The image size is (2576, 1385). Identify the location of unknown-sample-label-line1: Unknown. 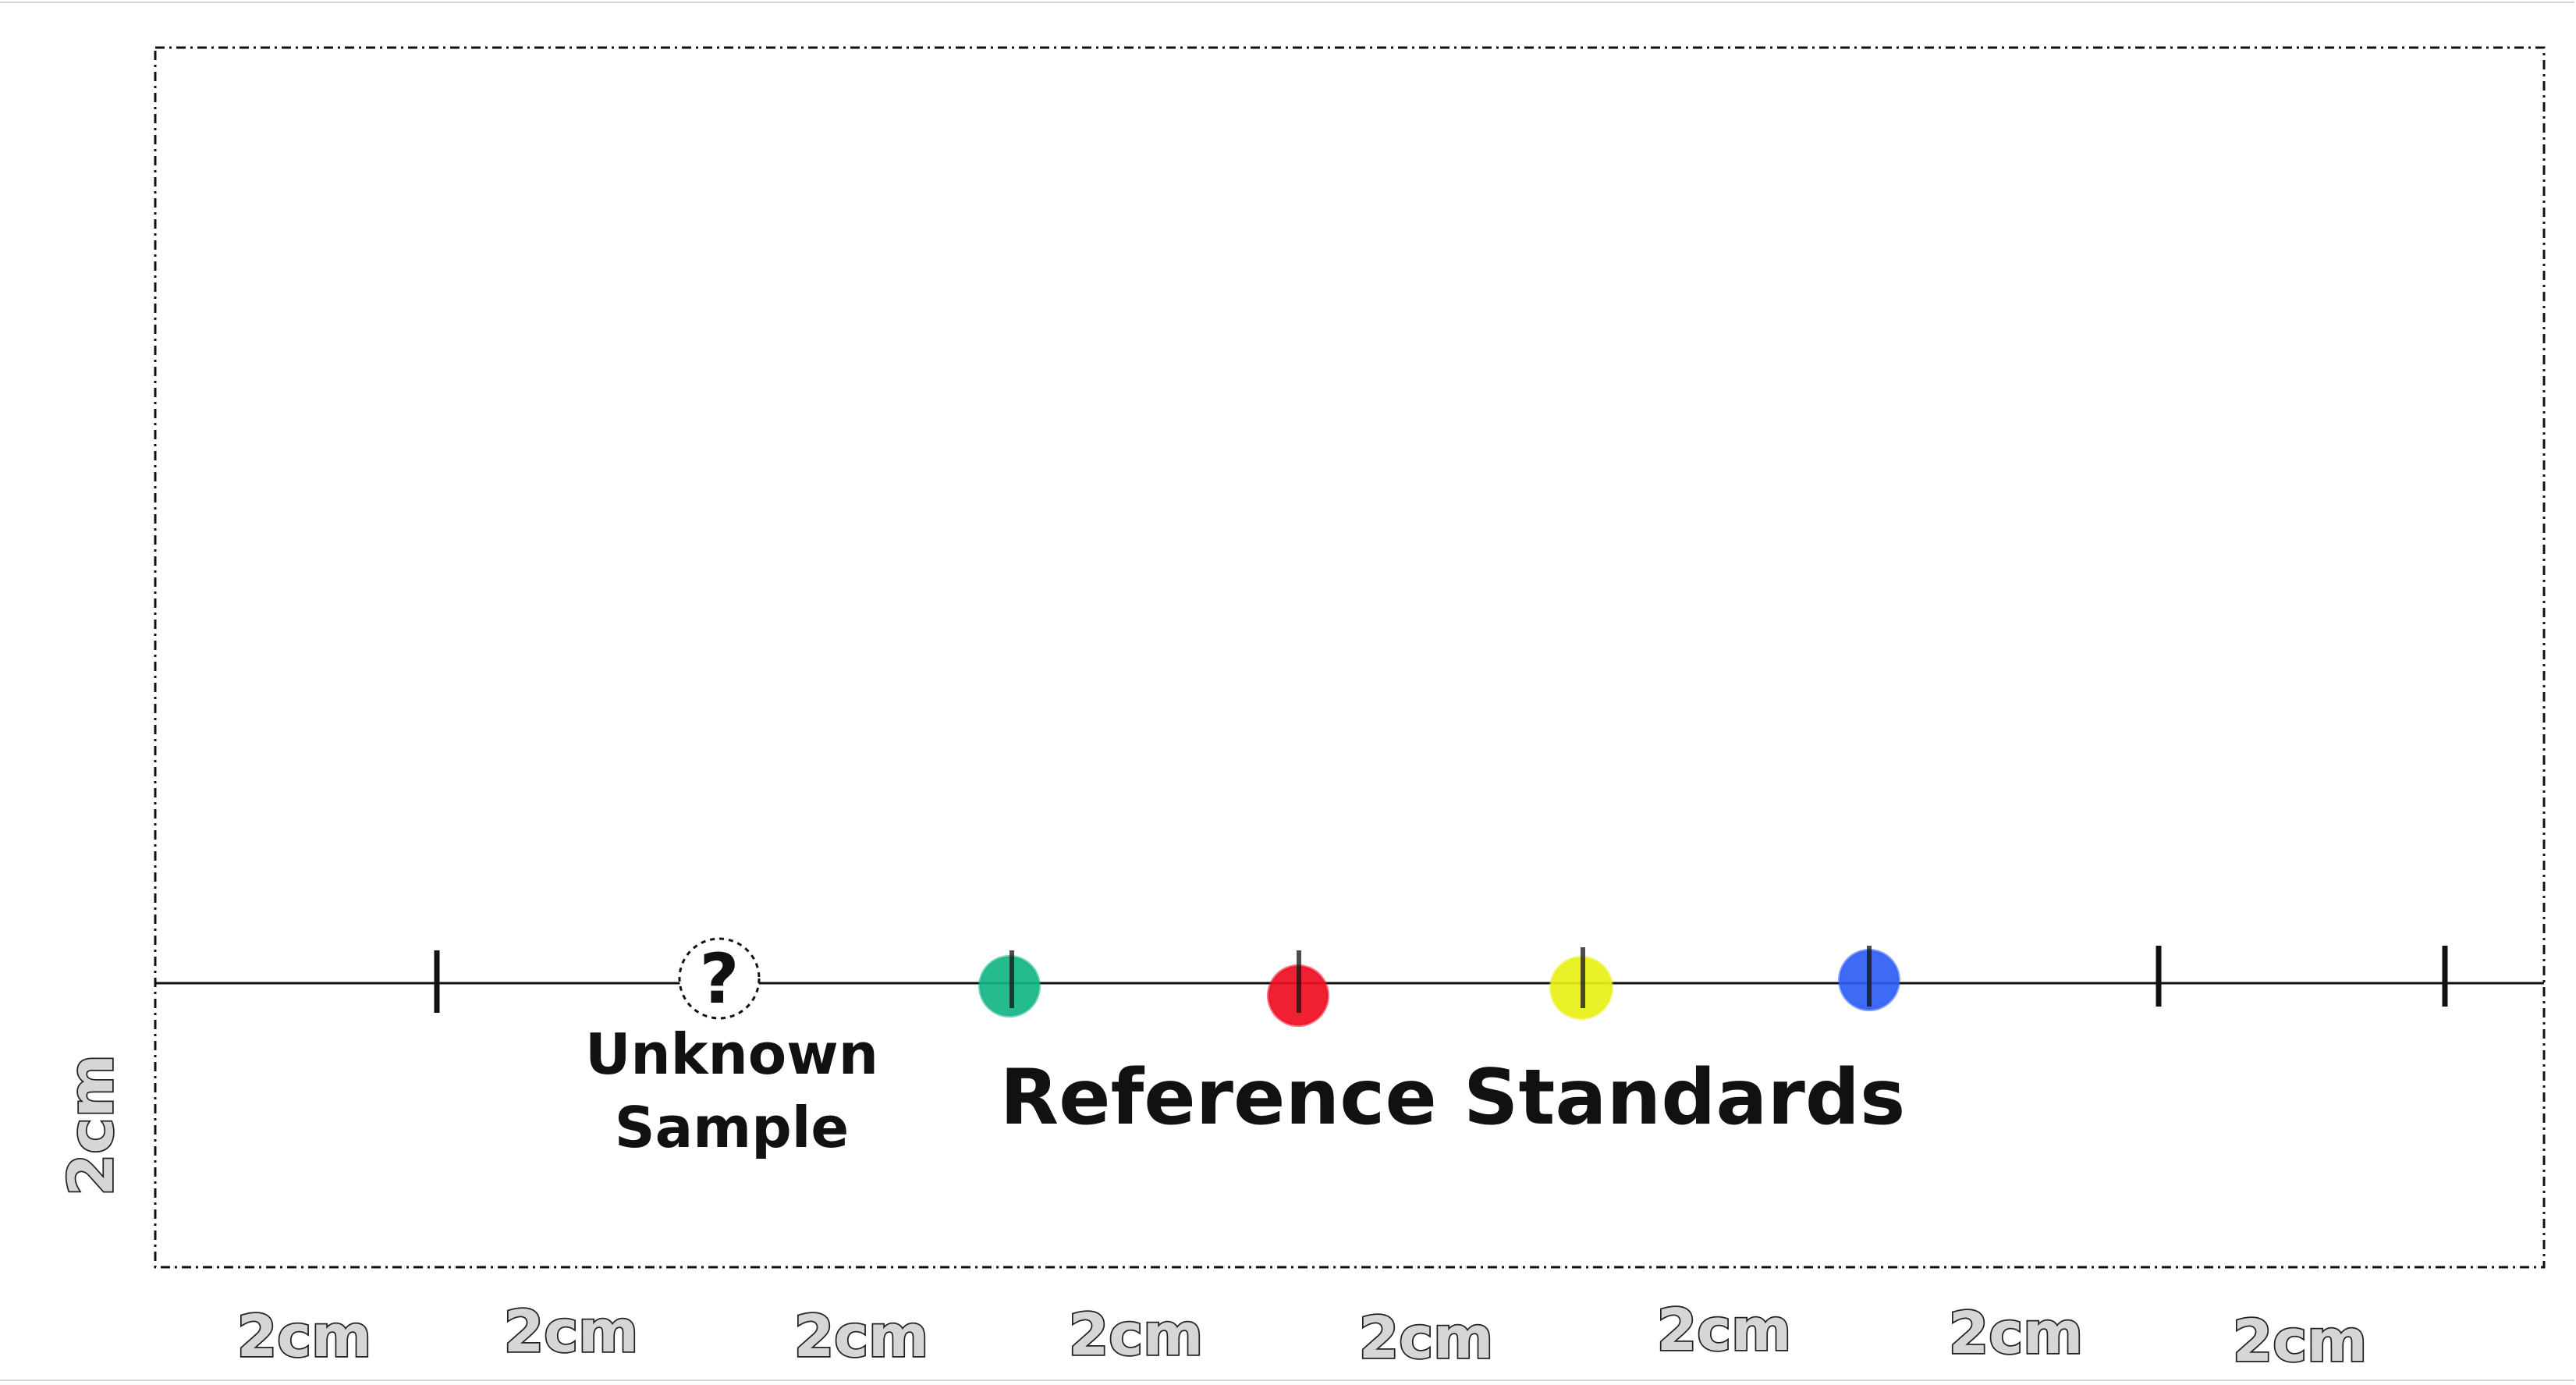
(731, 1054).